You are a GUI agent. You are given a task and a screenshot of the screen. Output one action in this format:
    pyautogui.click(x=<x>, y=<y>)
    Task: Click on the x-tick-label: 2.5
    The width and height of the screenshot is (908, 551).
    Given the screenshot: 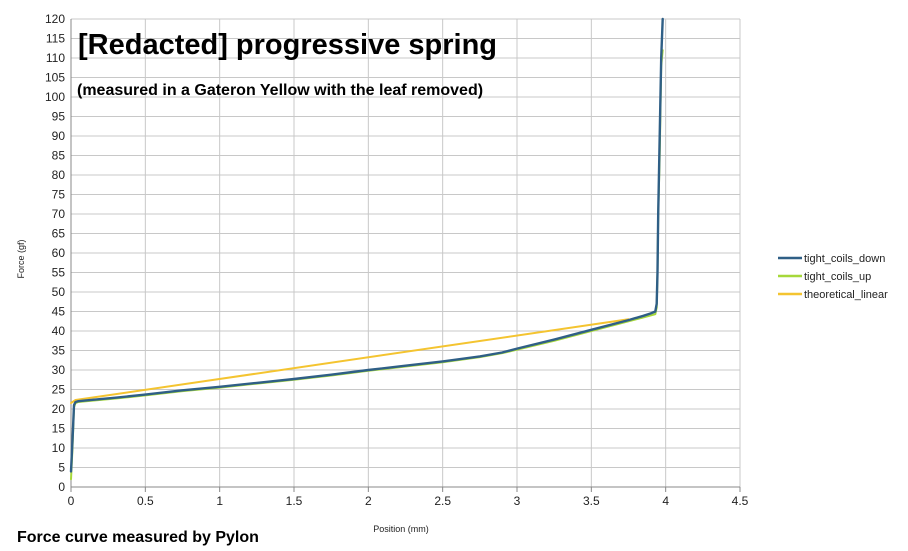 What is the action you would take?
    pyautogui.click(x=442, y=501)
    